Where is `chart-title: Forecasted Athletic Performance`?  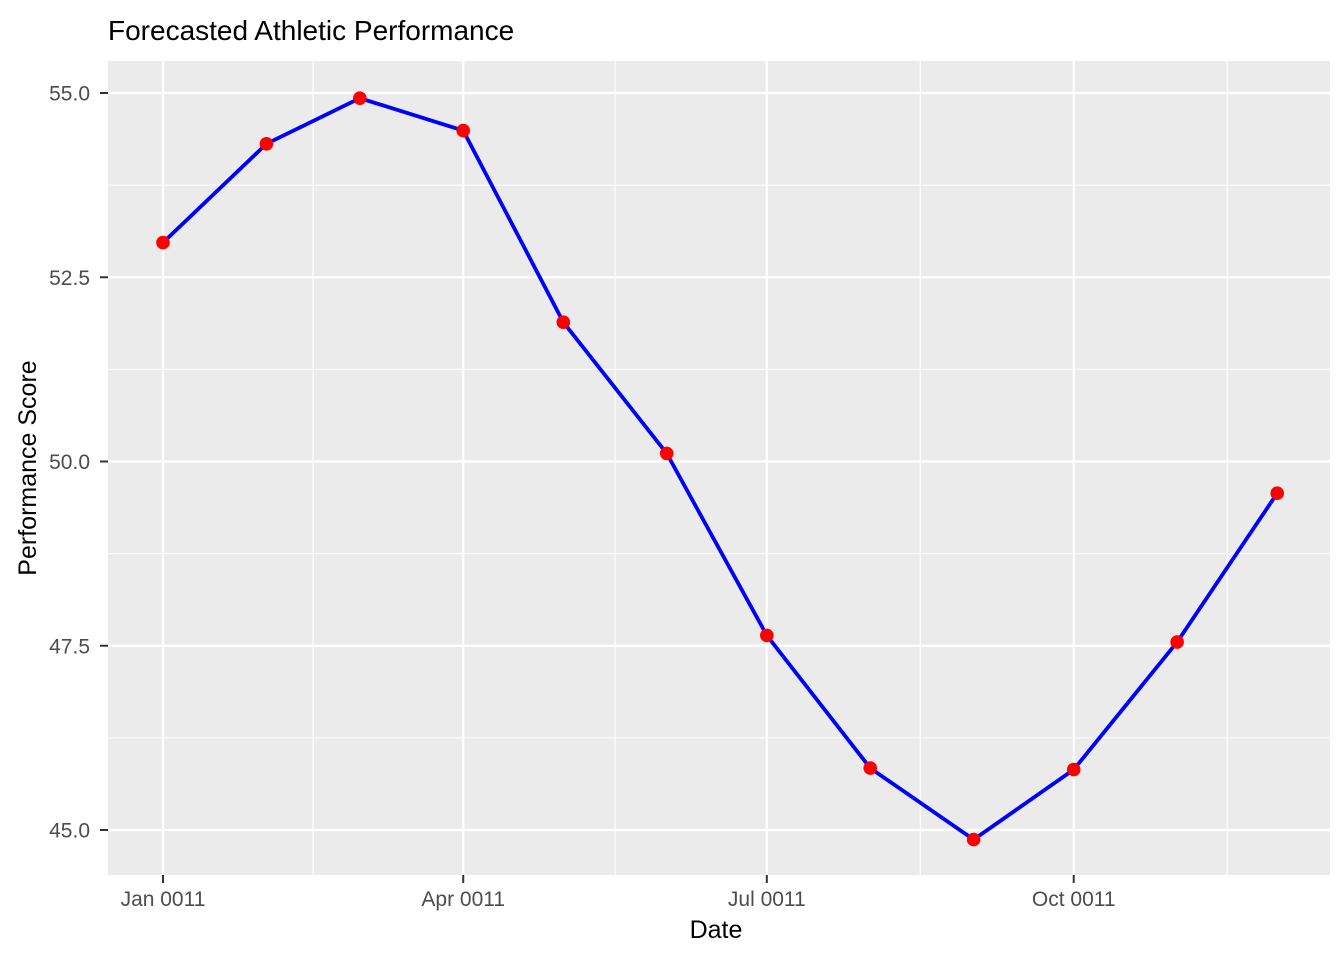
chart-title: Forecasted Athletic Performance is located at coordinates (311, 30).